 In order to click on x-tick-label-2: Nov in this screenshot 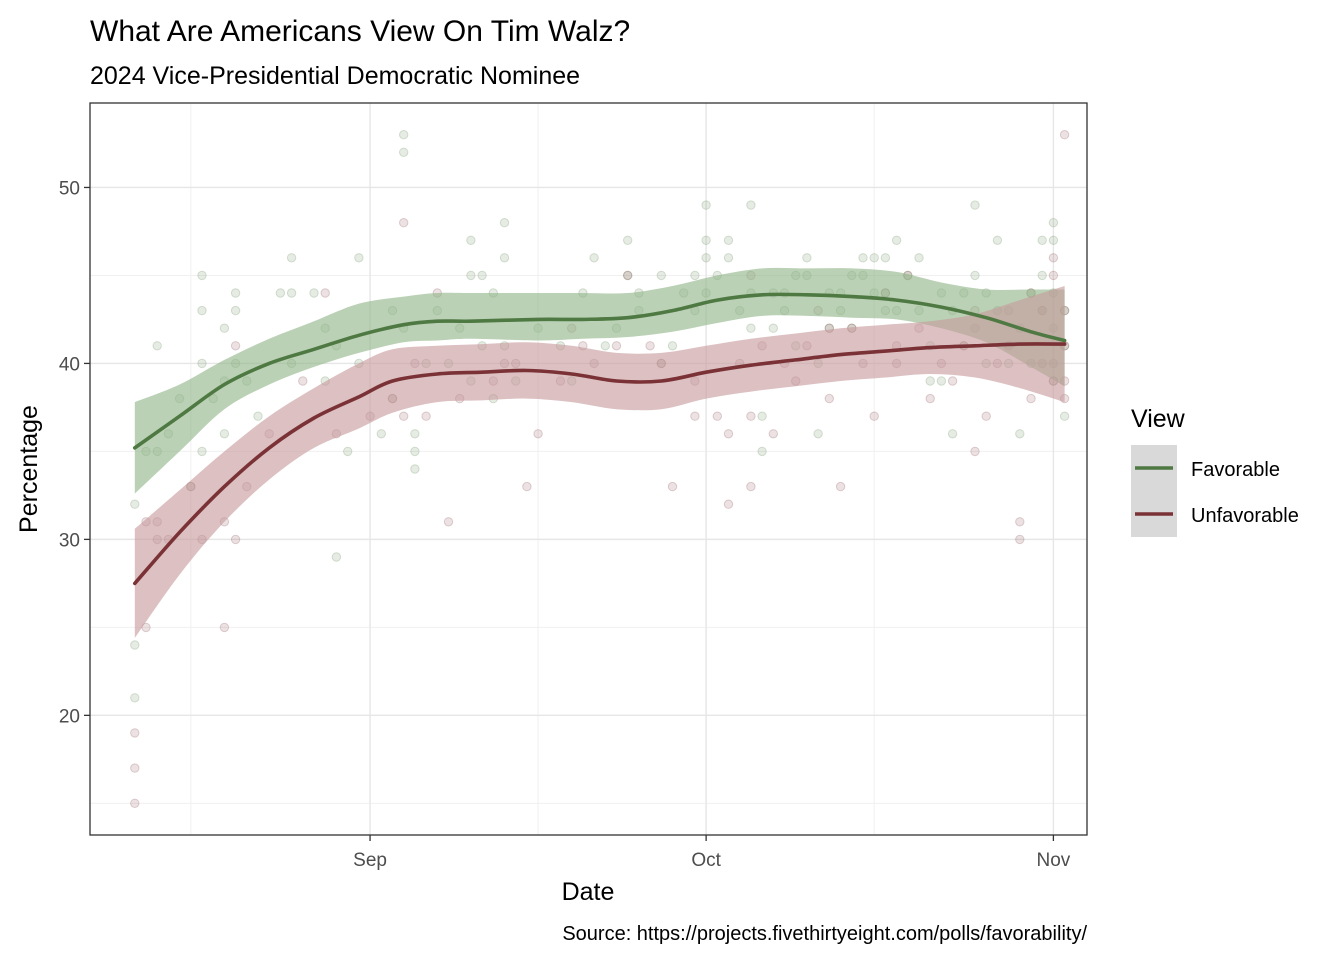, I will do `click(1053, 860)`.